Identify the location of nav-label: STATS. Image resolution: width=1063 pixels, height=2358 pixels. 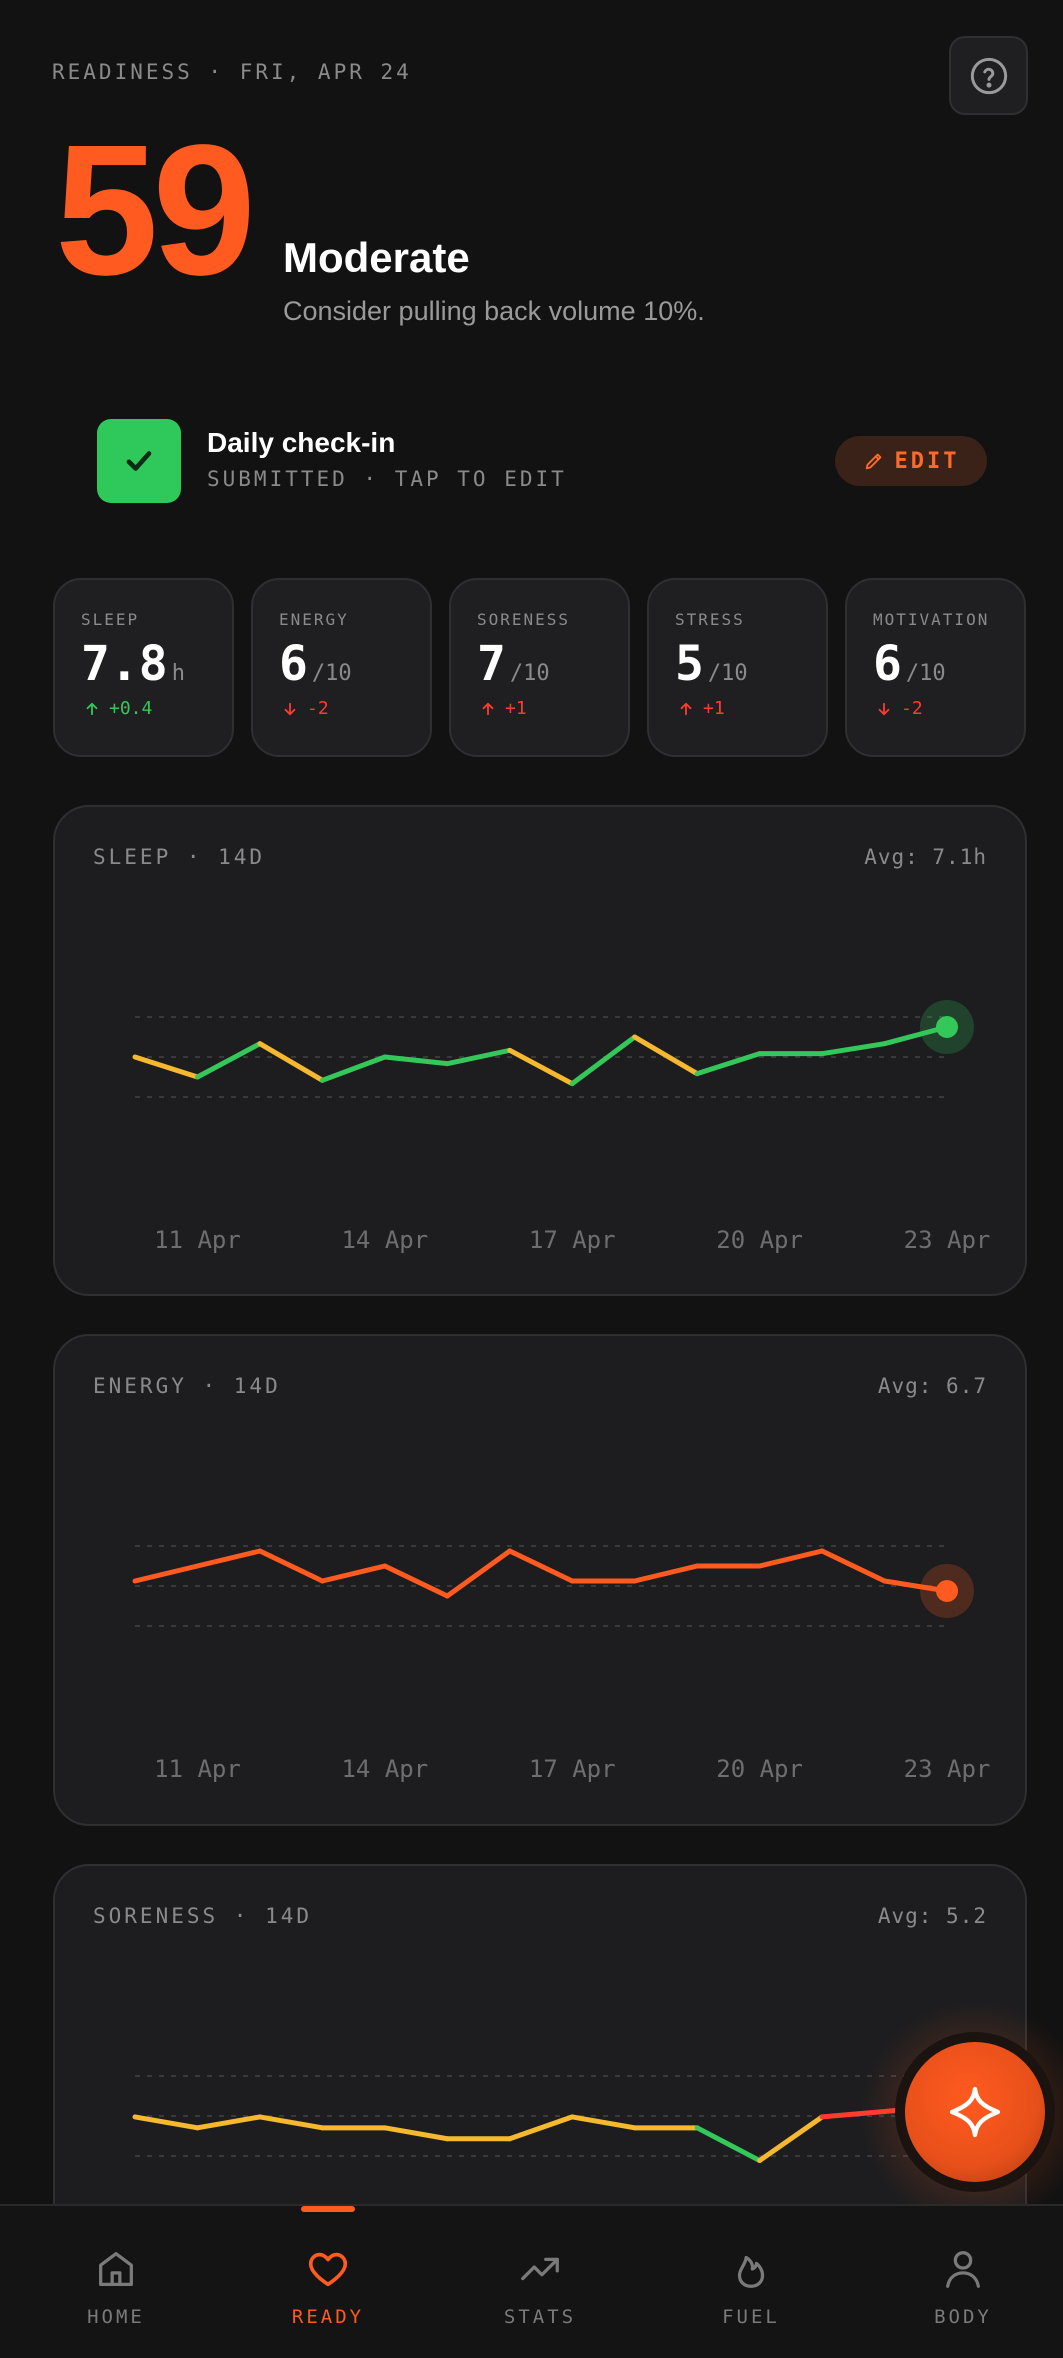
(540, 2317).